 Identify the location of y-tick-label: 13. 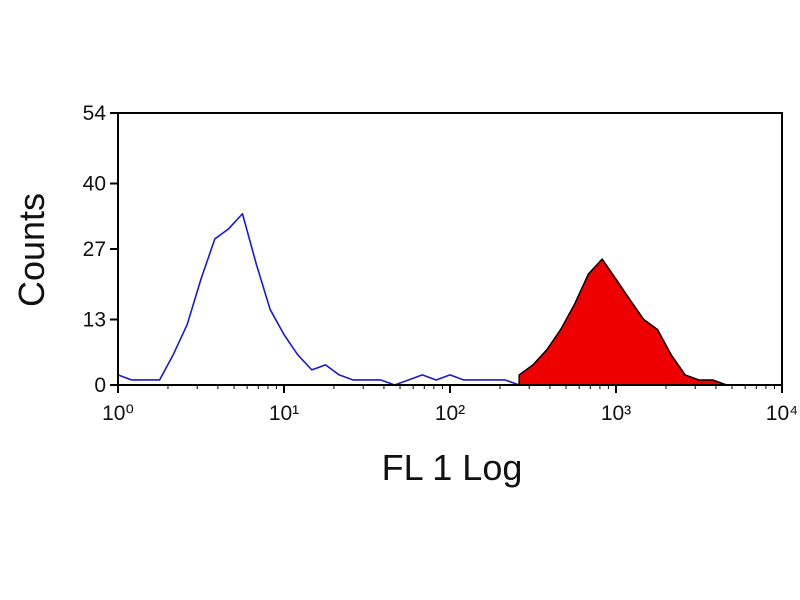
(94, 320).